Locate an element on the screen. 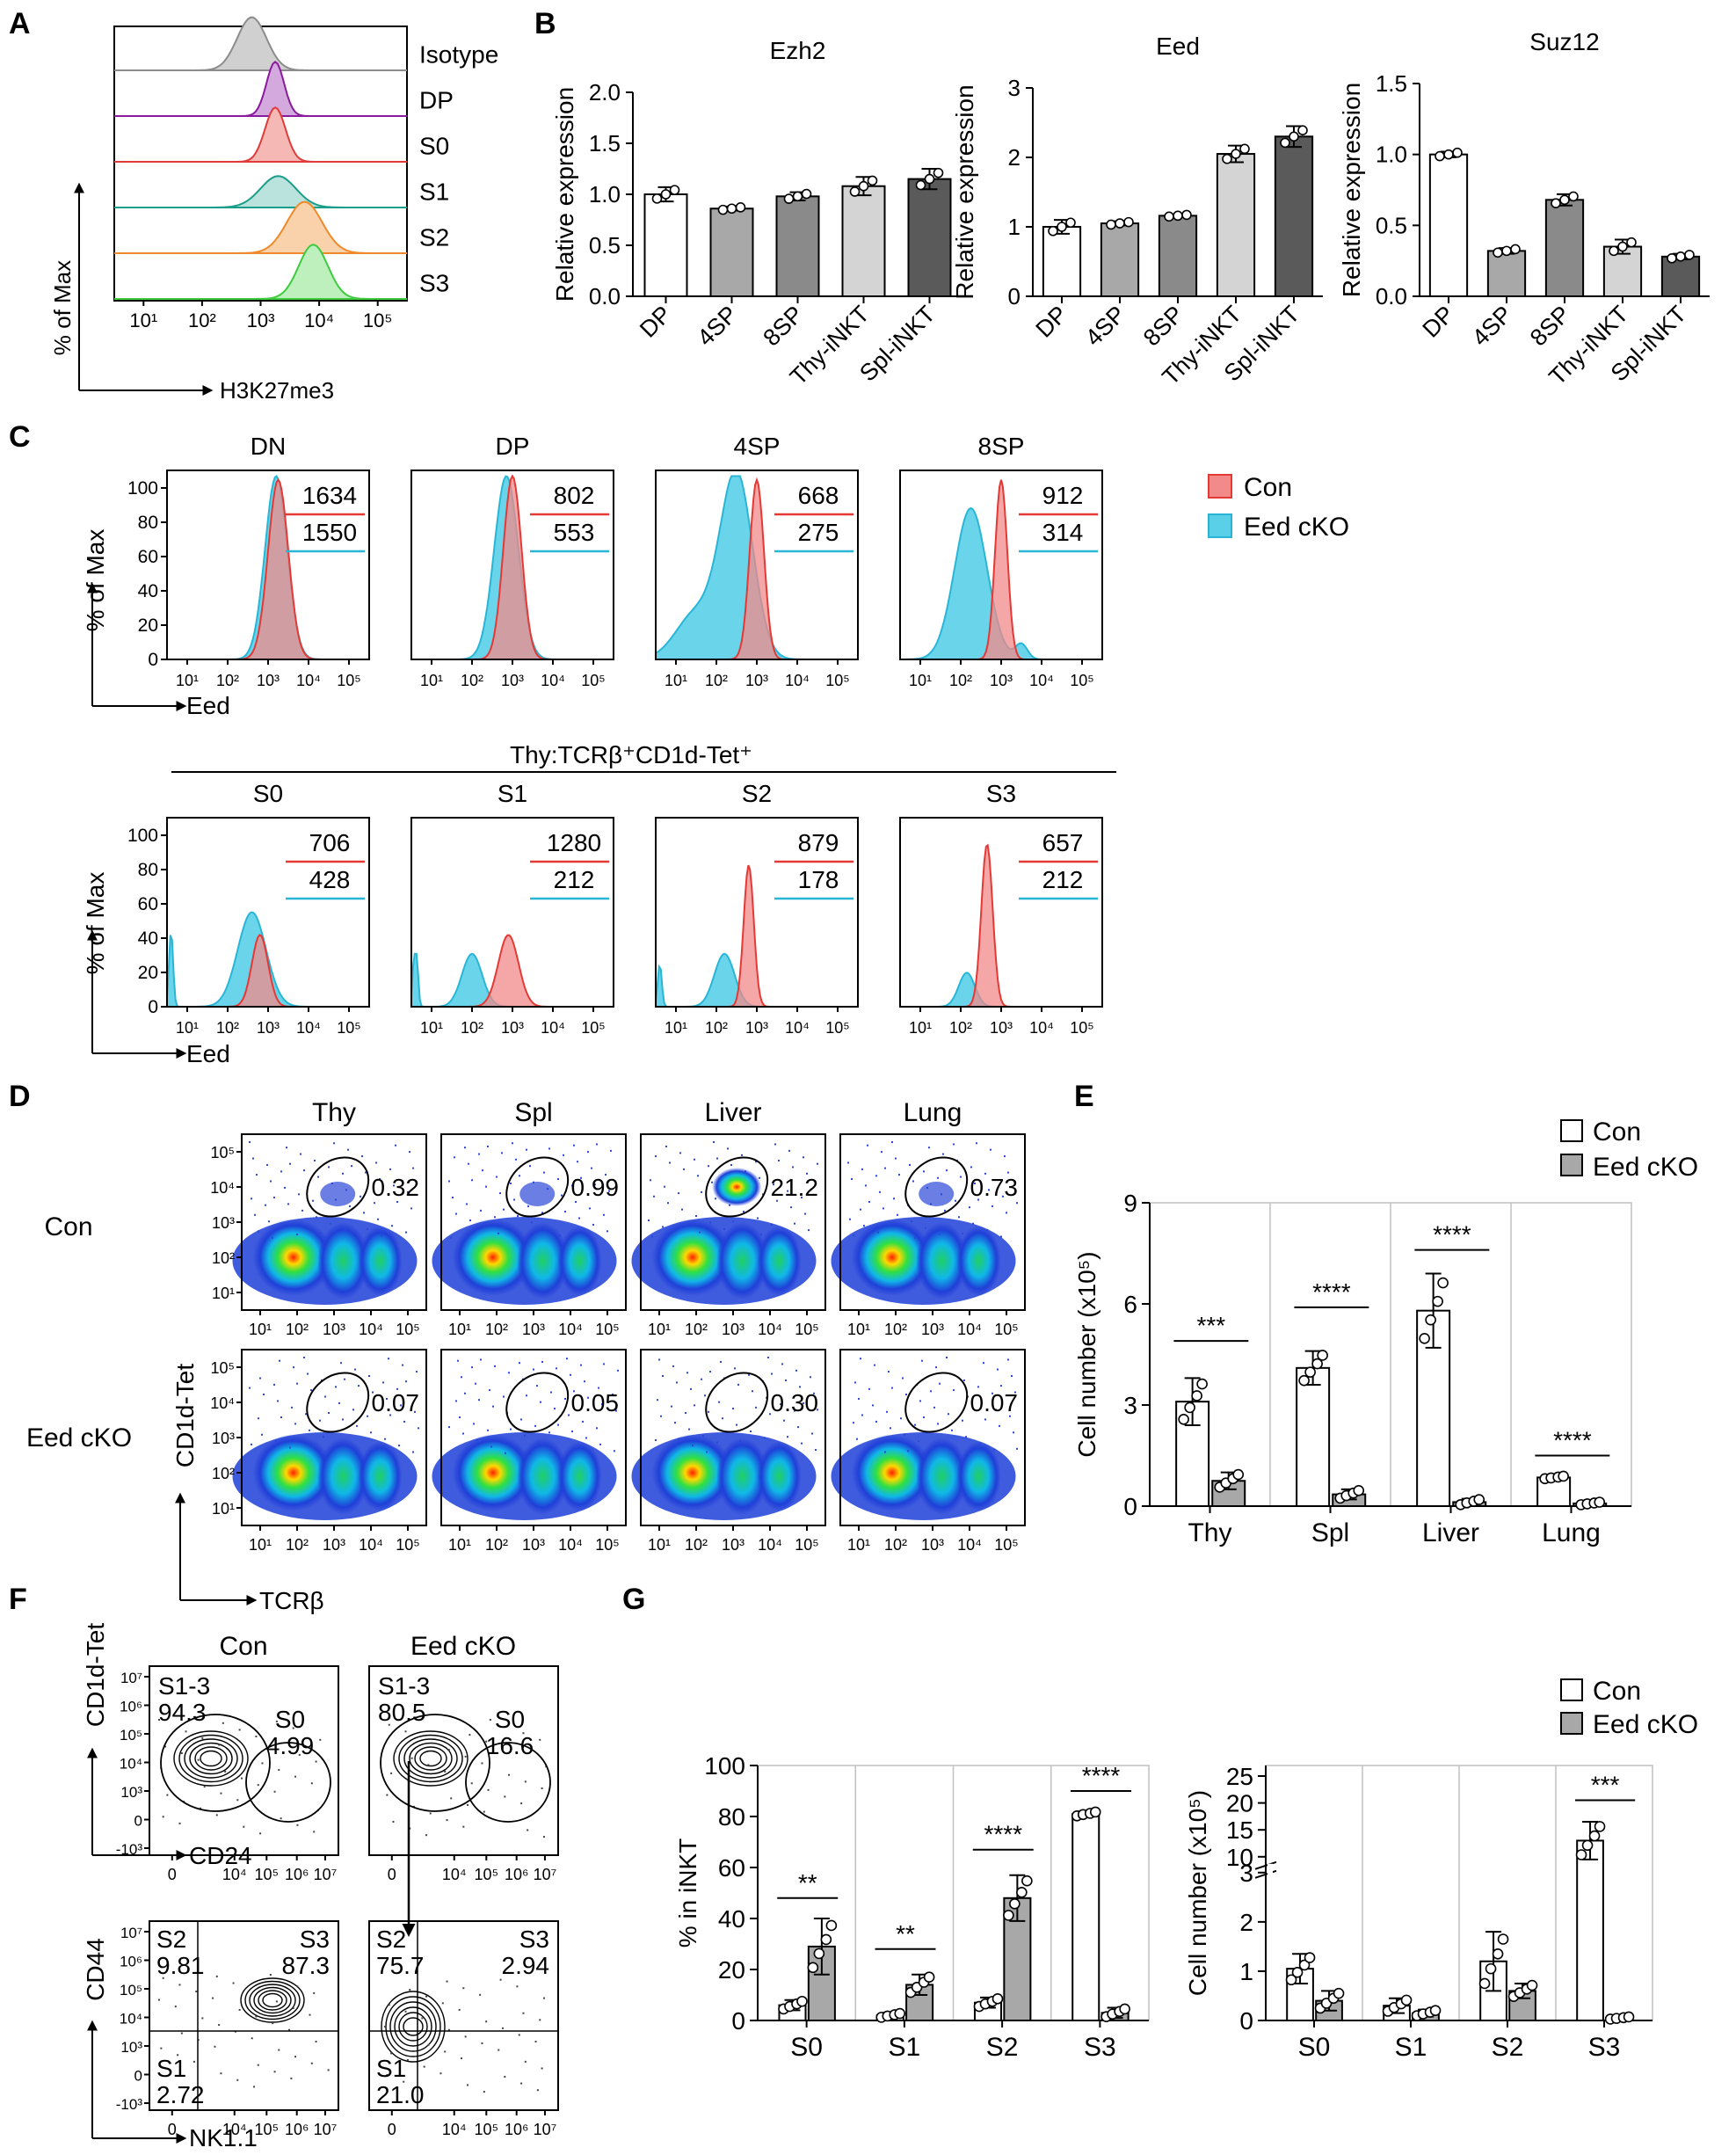 This screenshot has width=1736, height=2155. chart-title: Suz12 is located at coordinates (1564, 41).